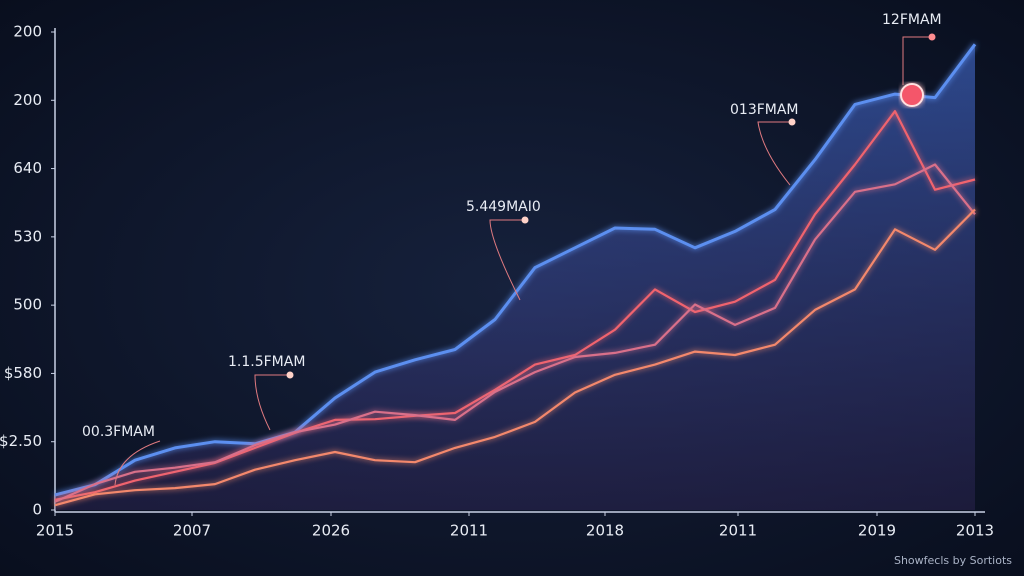 This screenshot has width=1024, height=576. Describe the element at coordinates (877, 531) in the screenshot. I see `x-tick-label: 2019` at that location.